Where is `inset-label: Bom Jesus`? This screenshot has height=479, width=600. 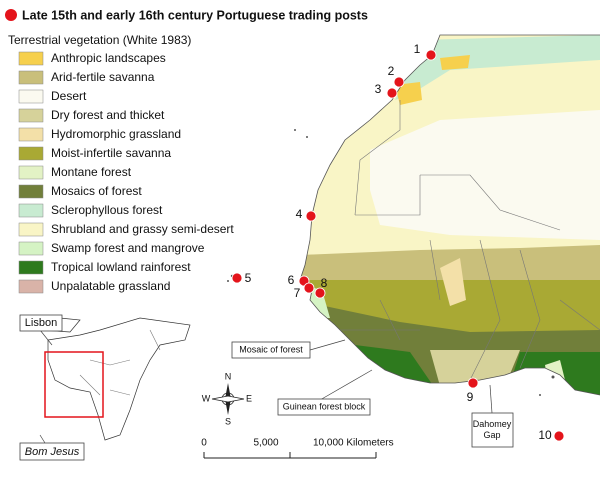
inset-label: Bom Jesus is located at coordinates (52, 452).